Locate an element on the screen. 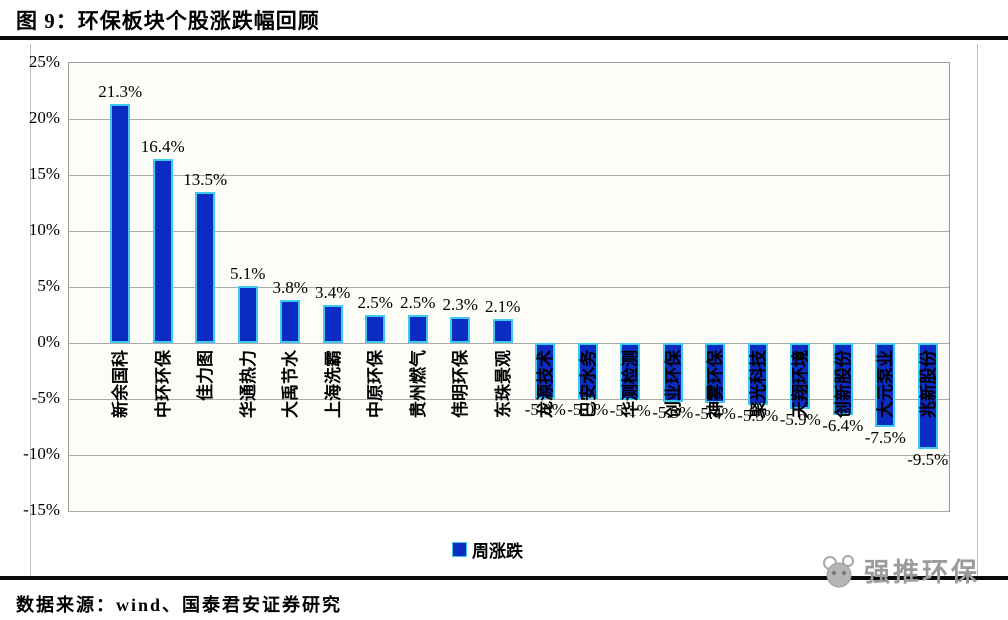  bar-value-label: -5.5% is located at coordinates (758, 415).